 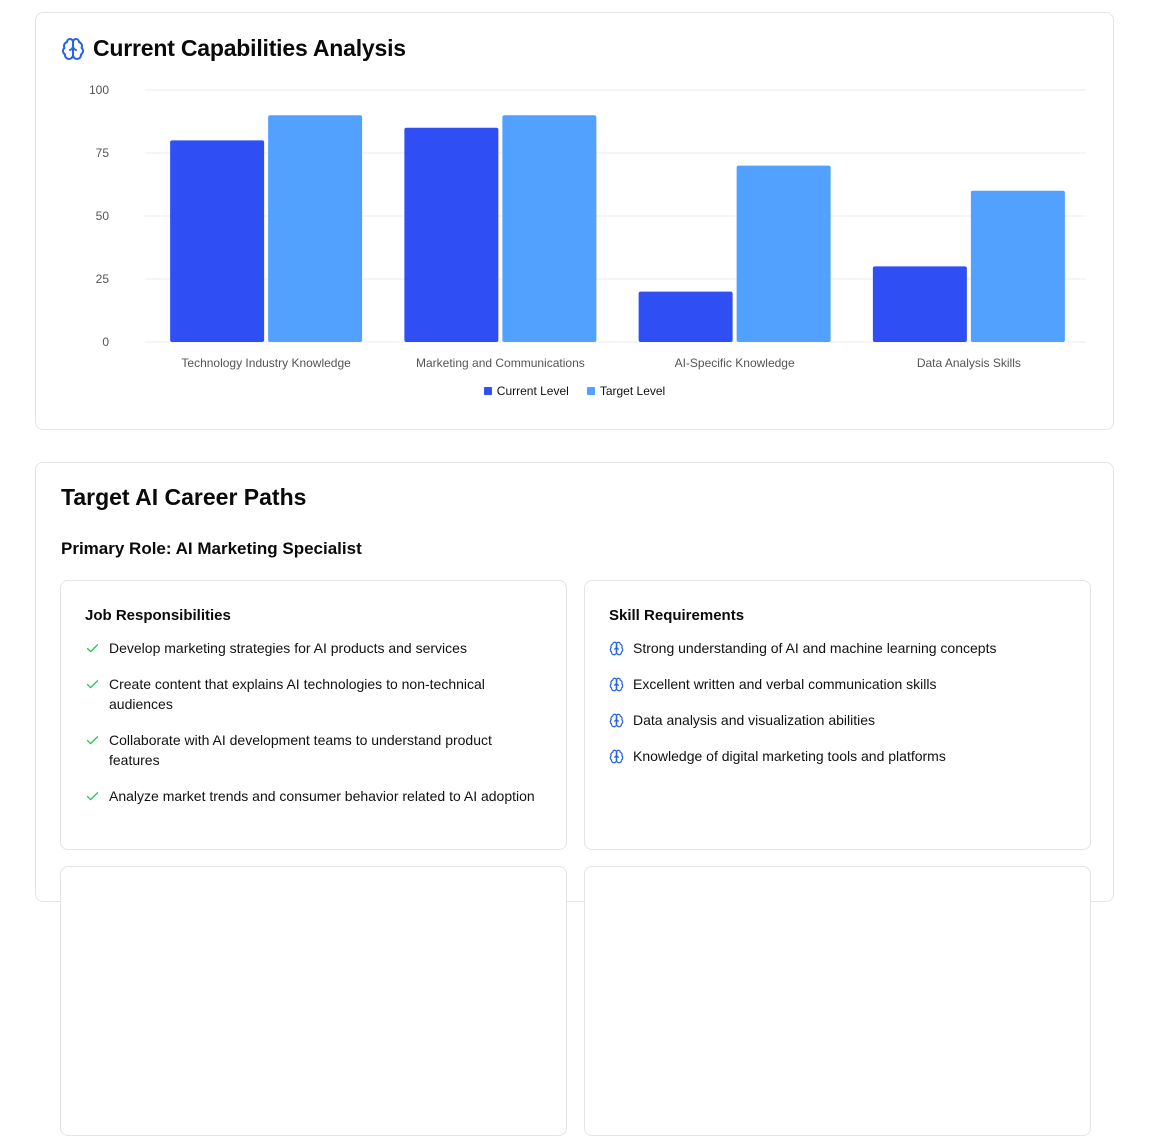 I want to click on legend-label: Current Level, so click(x=532, y=391).